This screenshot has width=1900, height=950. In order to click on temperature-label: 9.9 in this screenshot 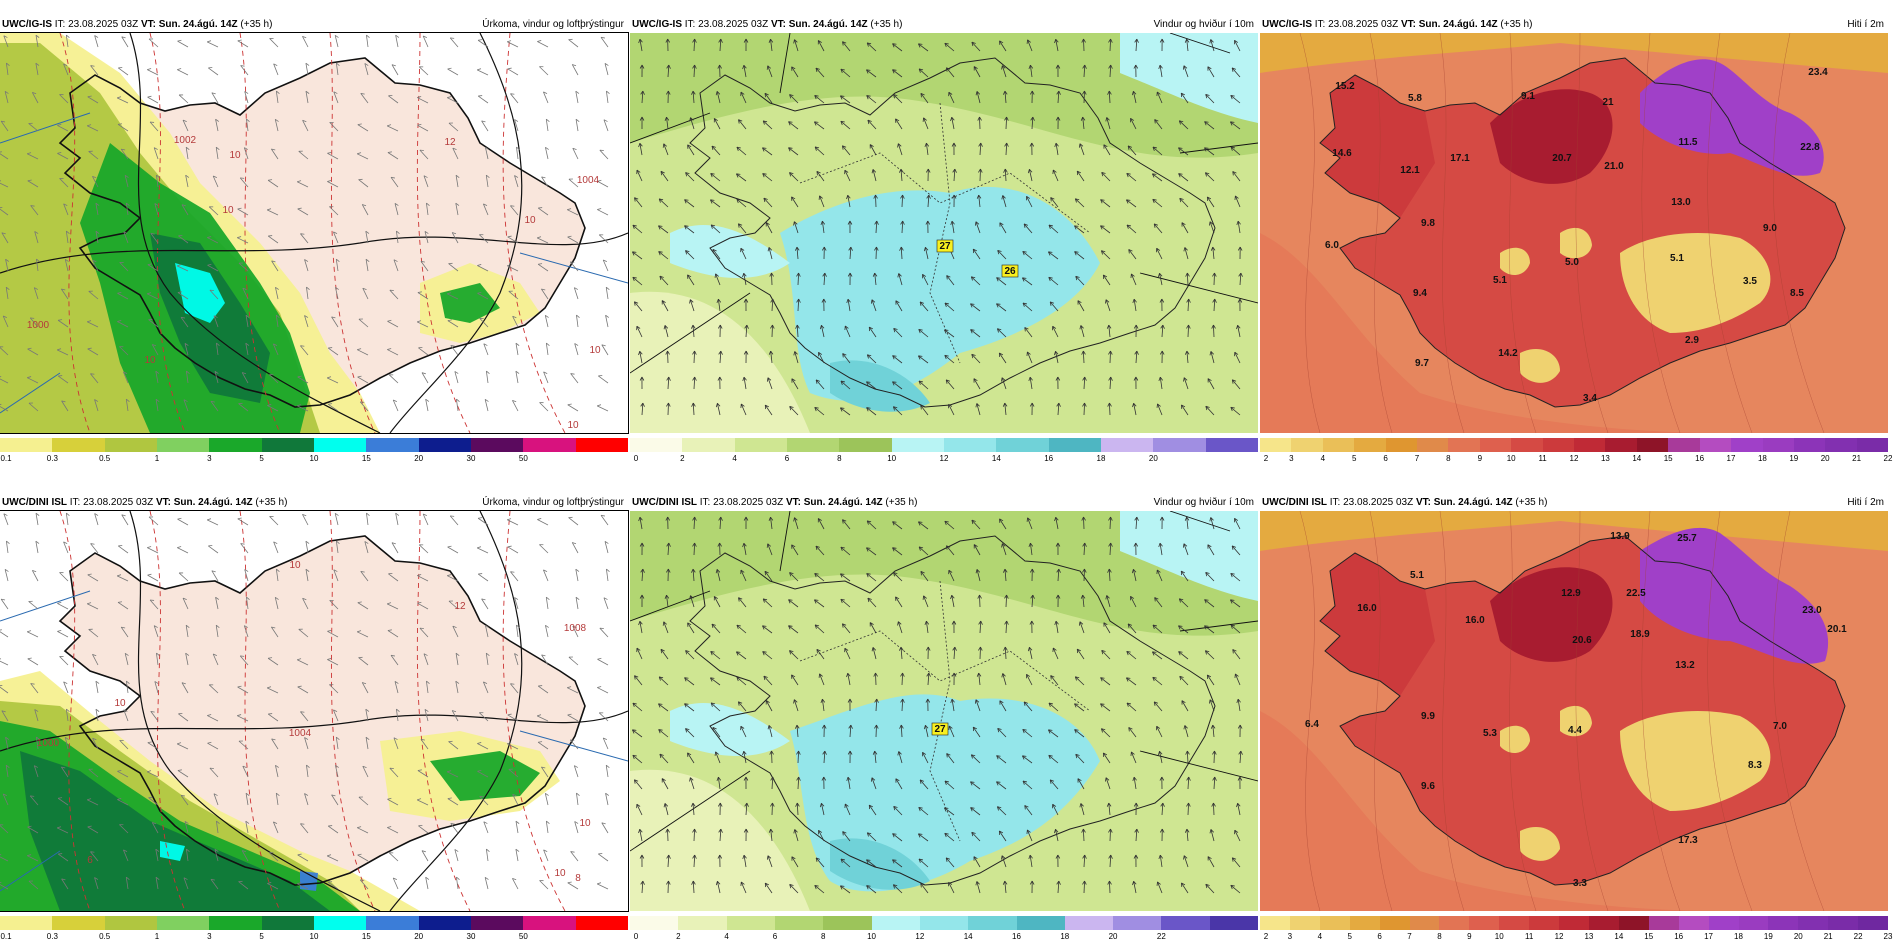, I will do `click(1428, 716)`.